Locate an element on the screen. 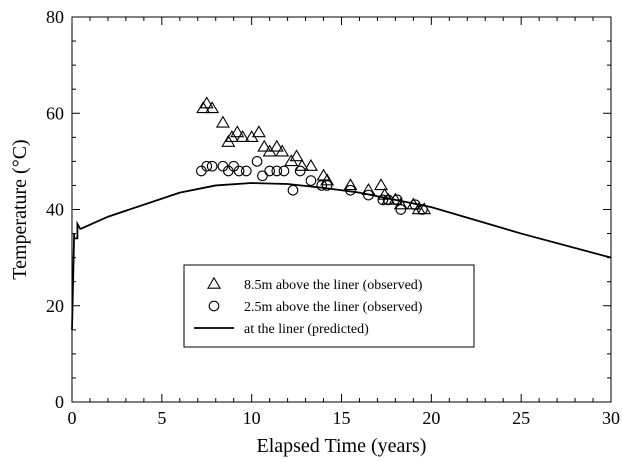 The image size is (622, 462). y-tick-label: 60 is located at coordinates (55, 113).